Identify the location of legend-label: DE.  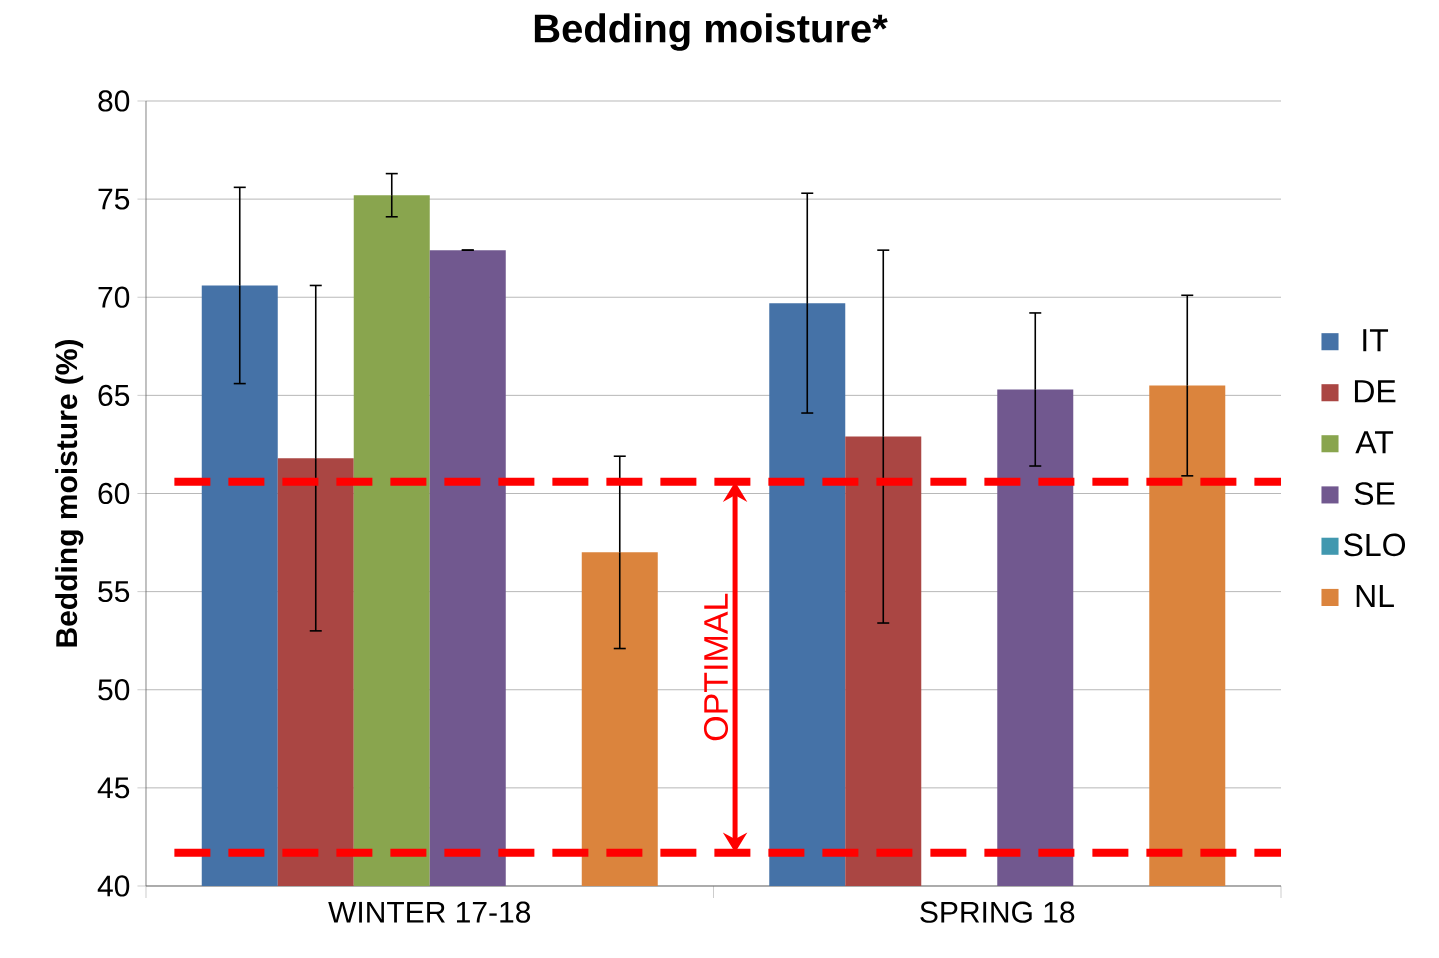
(1375, 391).